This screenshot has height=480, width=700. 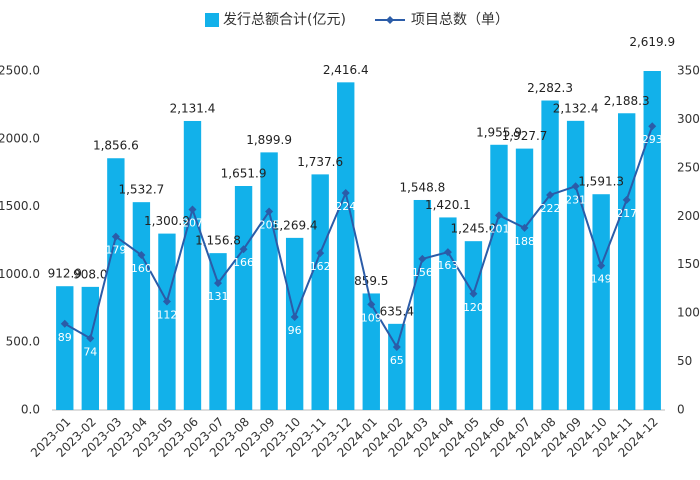 I want to click on bar-value-label: 2,131.4, so click(x=193, y=108).